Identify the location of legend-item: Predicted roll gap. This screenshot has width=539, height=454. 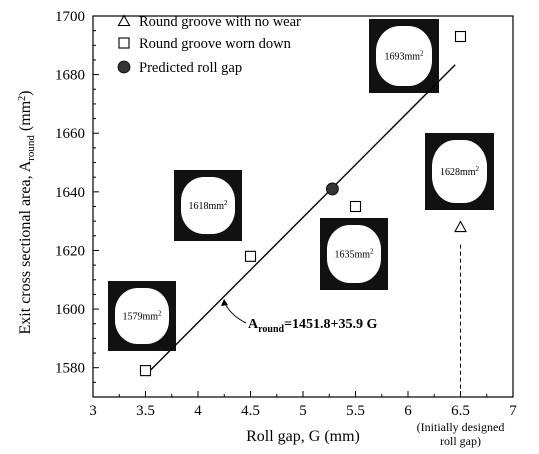
(179, 68).